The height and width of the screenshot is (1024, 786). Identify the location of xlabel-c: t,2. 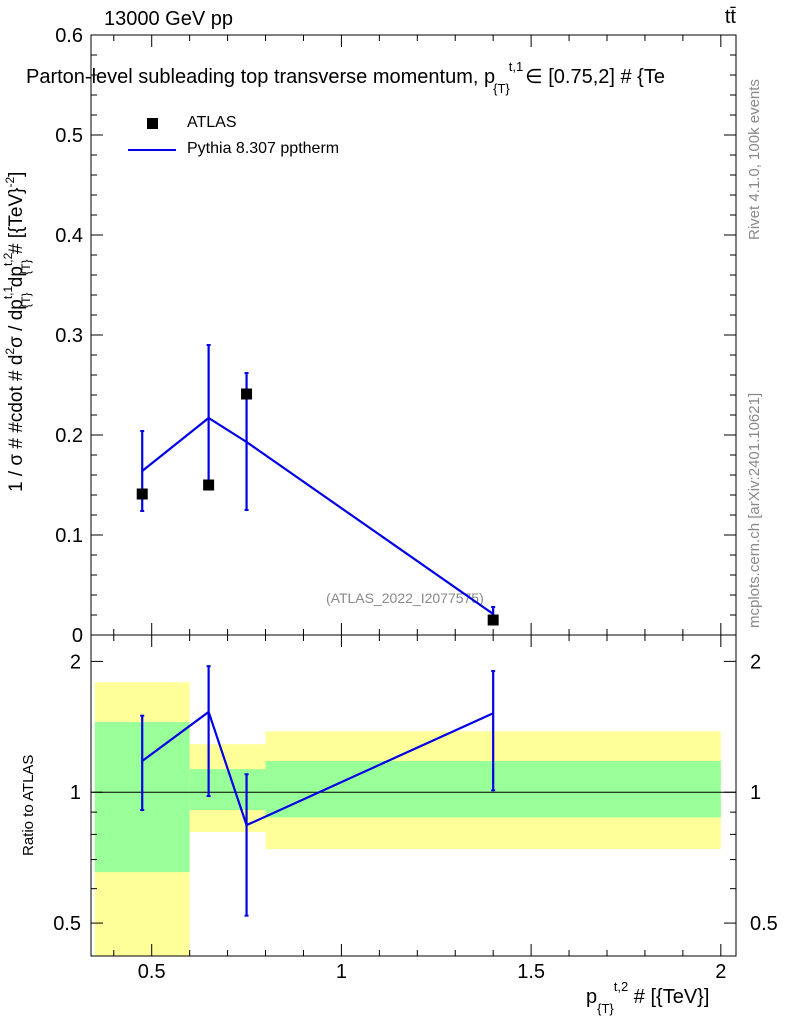
(621, 986).